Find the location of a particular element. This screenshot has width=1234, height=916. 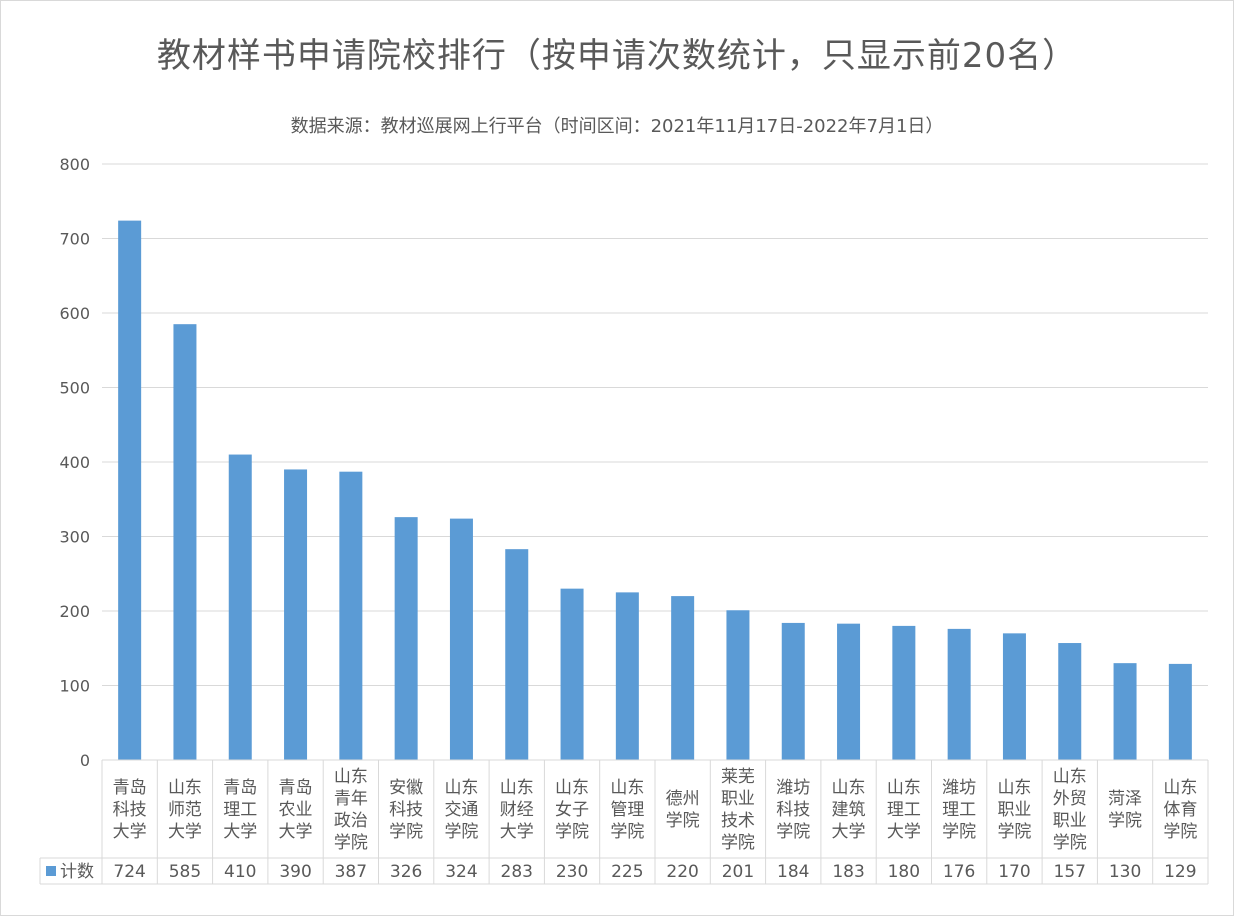

y-tick-label: 500 is located at coordinates (74, 388).